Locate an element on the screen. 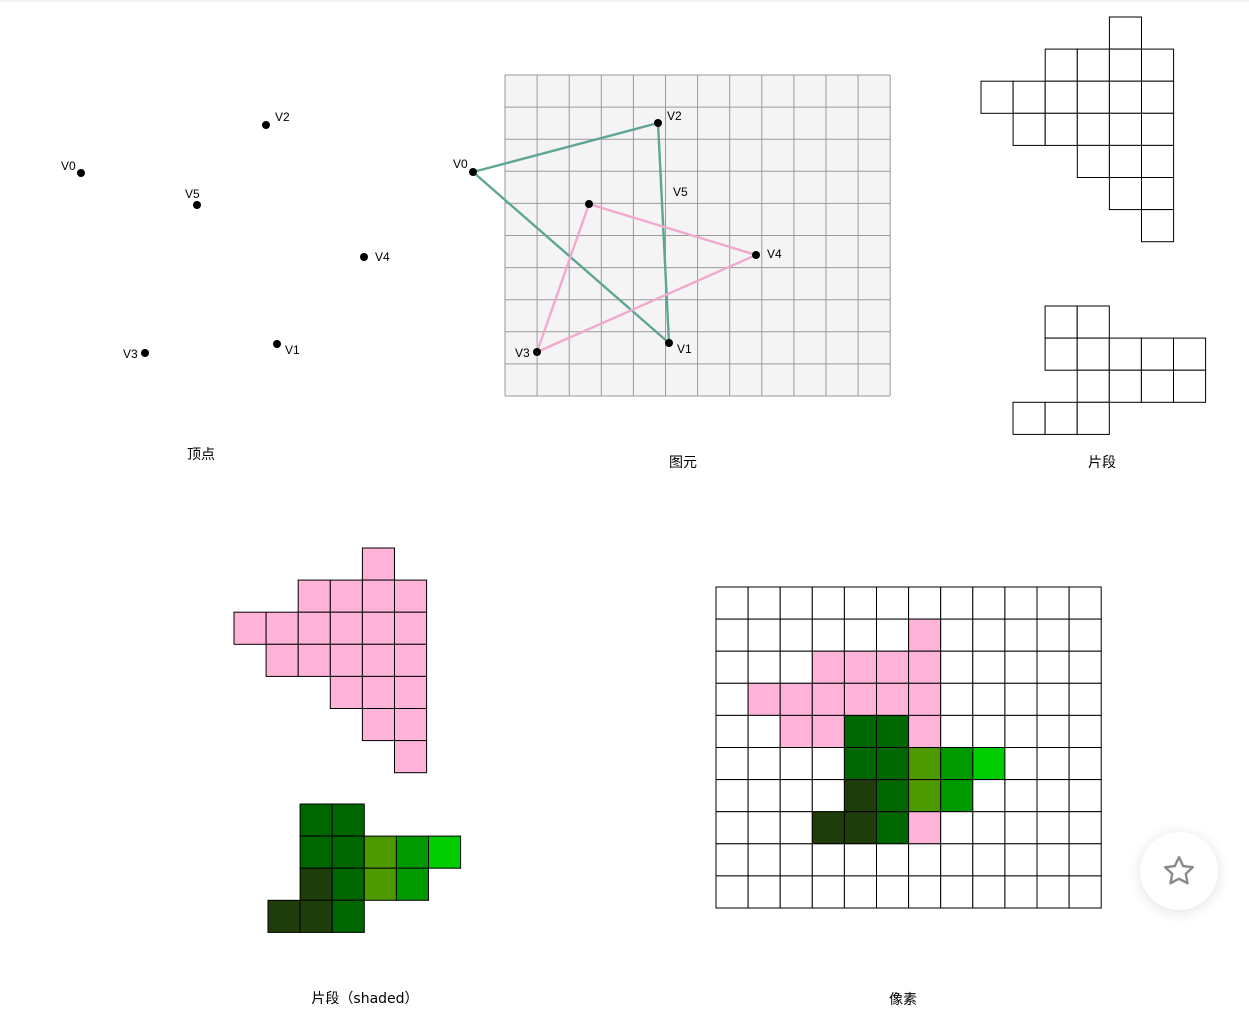 This screenshot has width=1249, height=1028. caption-fragments: 片段 is located at coordinates (1102, 463).